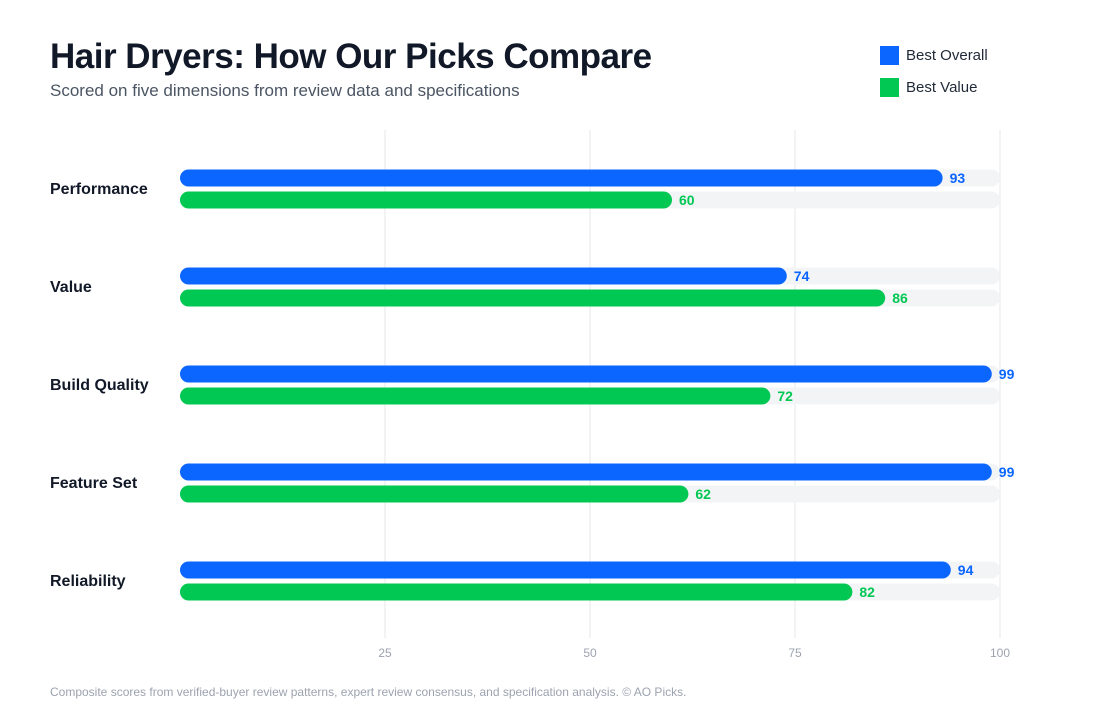 The image size is (1100, 720). Describe the element at coordinates (889, 55) in the screenshot. I see `legend-swatch-best-overall` at that location.